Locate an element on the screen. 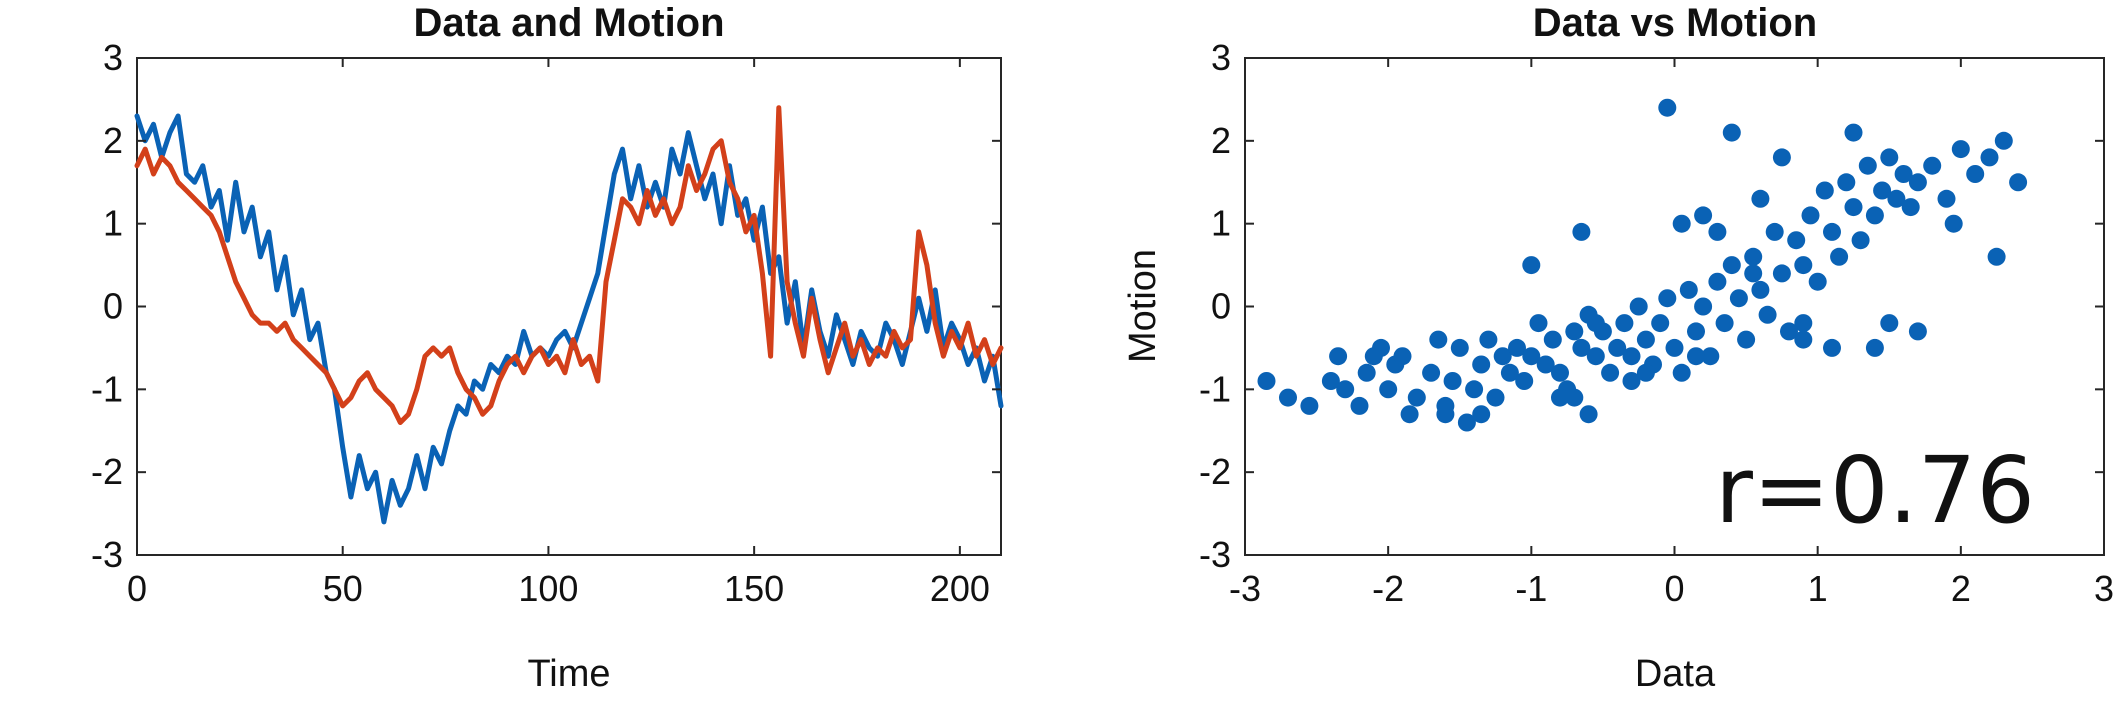  y-tick-label: -2 is located at coordinates (1215, 471).